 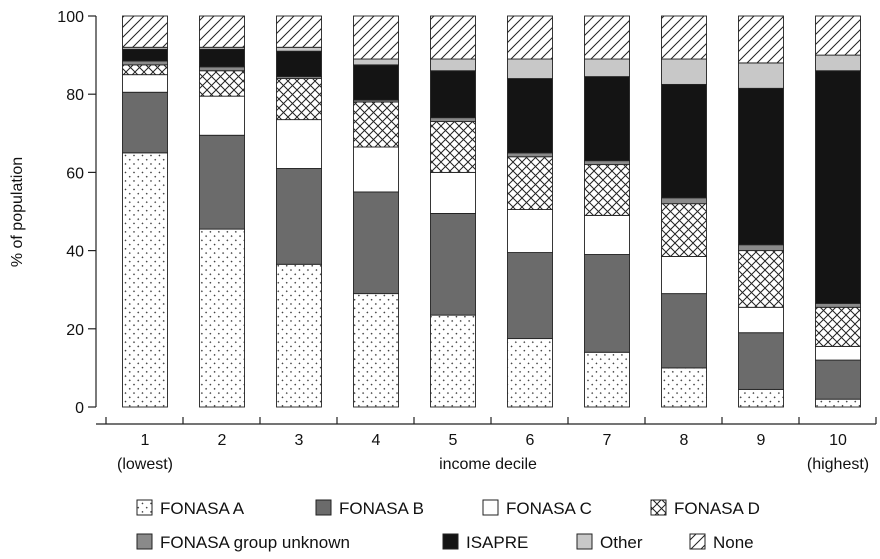 What do you see at coordinates (838, 464) in the screenshot?
I see `x-sublabel-highest: (highest)` at bounding box center [838, 464].